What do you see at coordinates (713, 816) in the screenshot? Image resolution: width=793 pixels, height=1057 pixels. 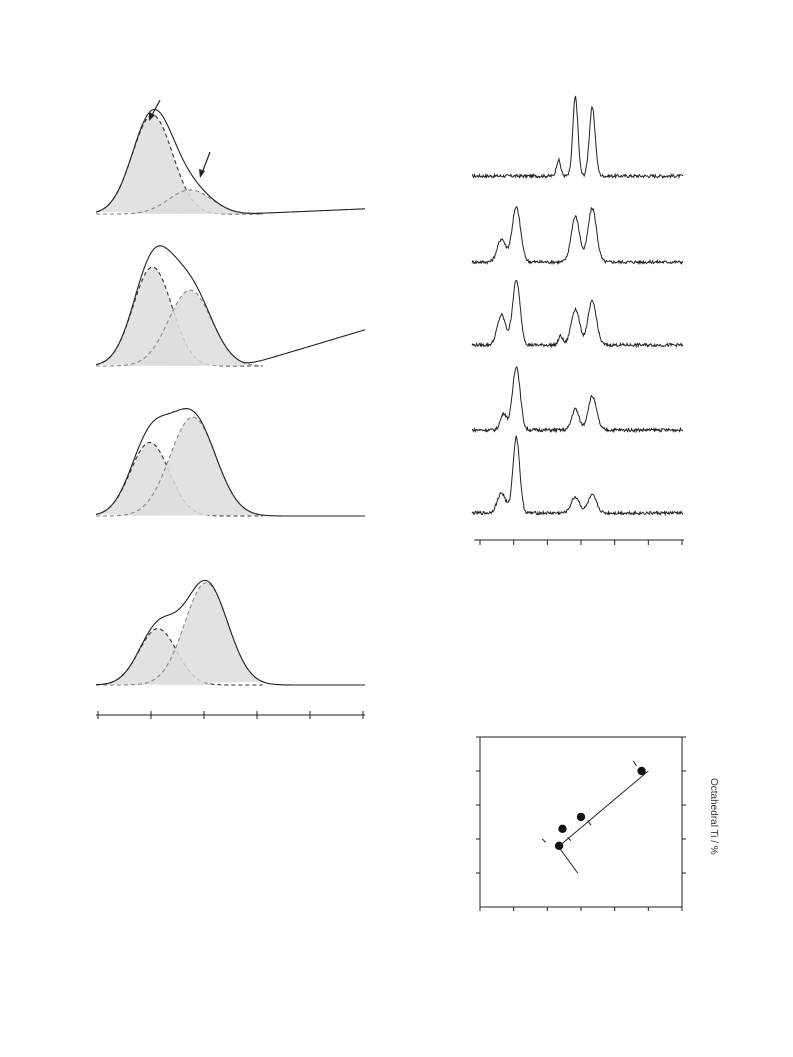 I see `octahedral-ti-axis-label: Octahedral Ti / %` at bounding box center [713, 816].